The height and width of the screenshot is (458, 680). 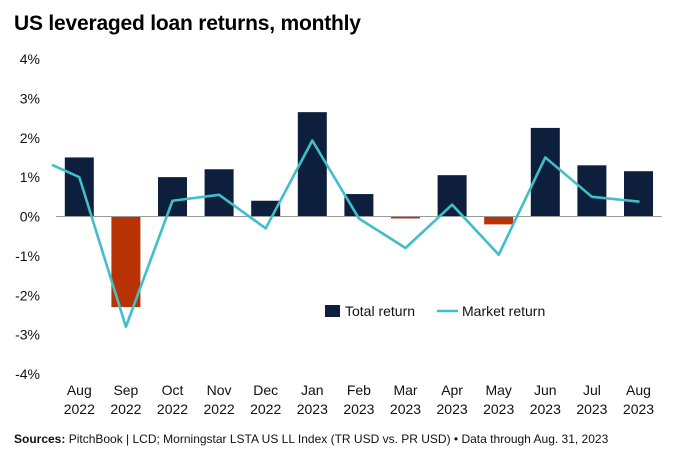 I want to click on x-tick-label-month: Feb, so click(x=359, y=390).